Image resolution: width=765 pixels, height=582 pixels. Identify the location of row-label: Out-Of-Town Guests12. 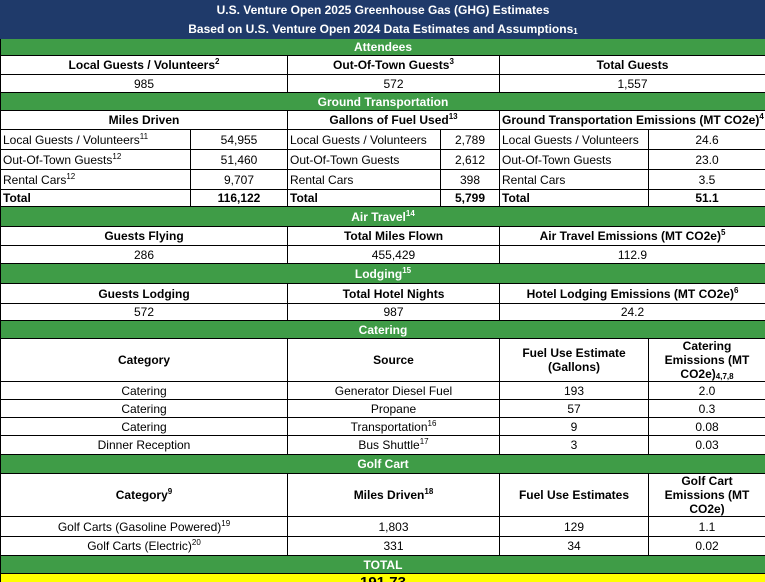
(95, 159).